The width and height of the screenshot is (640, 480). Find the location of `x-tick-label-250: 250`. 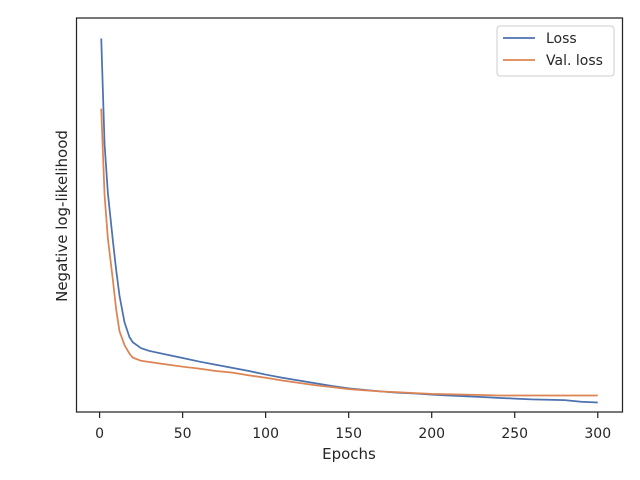

x-tick-label-250: 250 is located at coordinates (514, 434).